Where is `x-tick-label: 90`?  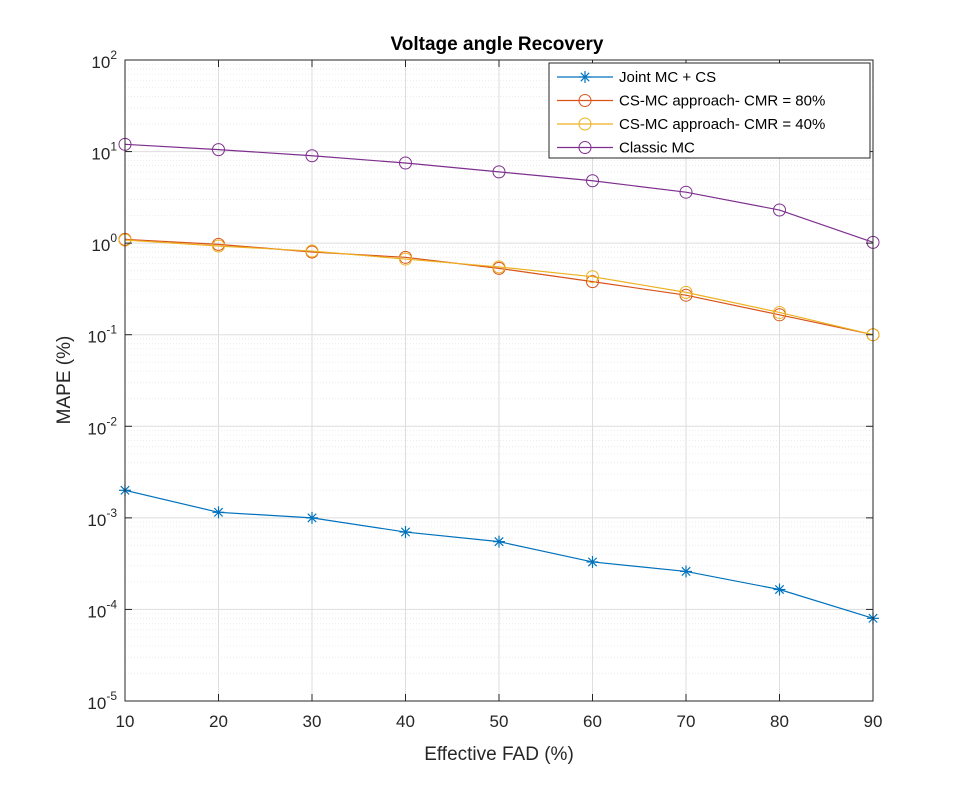 x-tick-label: 90 is located at coordinates (873, 721).